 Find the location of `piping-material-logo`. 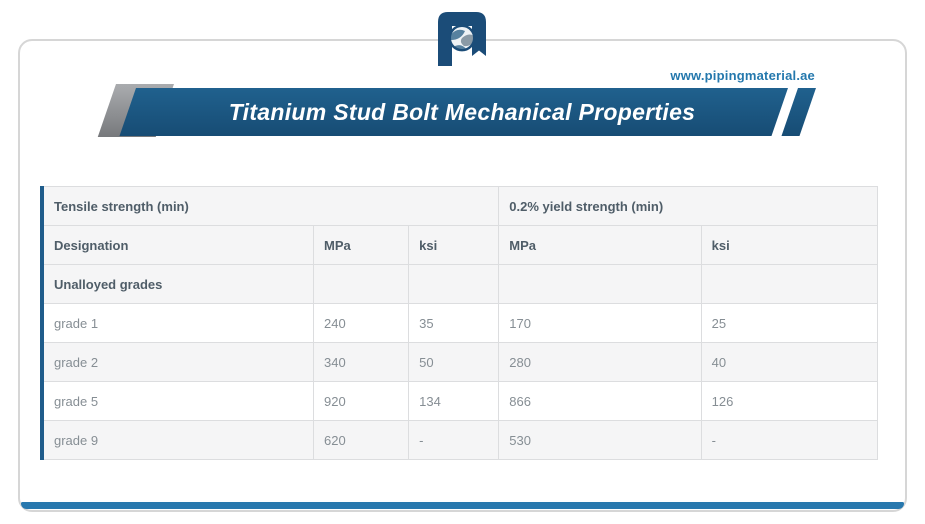

piping-material-logo is located at coordinates (462, 37).